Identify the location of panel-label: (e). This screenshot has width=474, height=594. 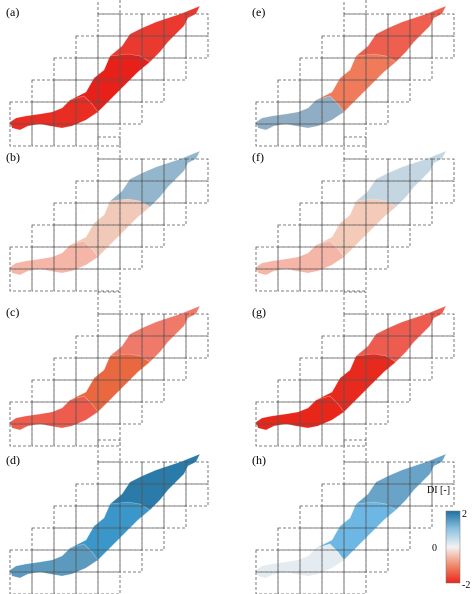
(258, 12).